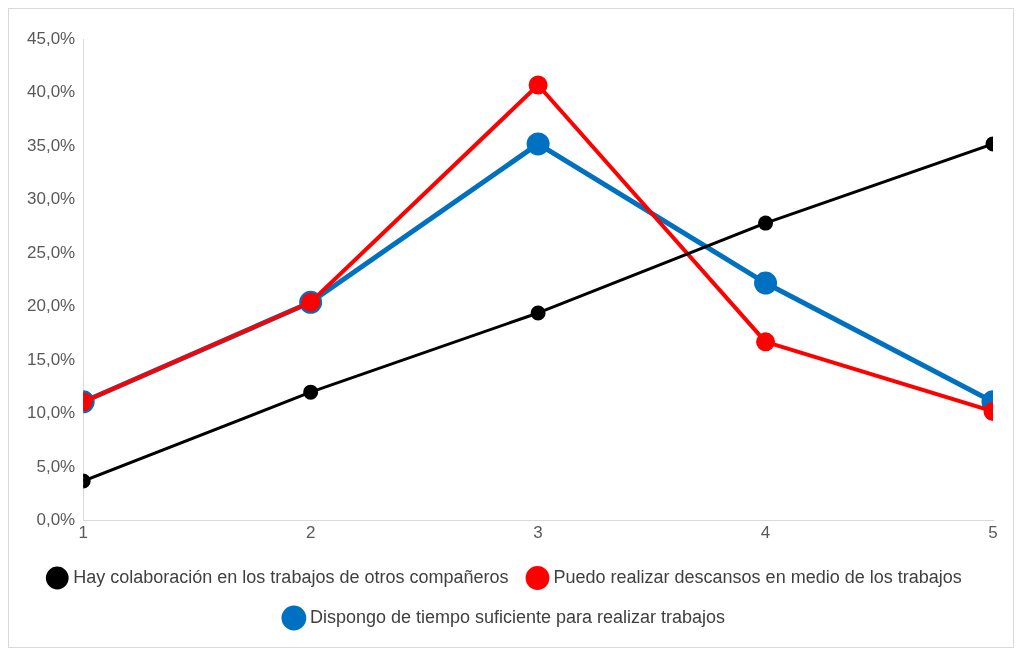 The image size is (1022, 655). Describe the element at coordinates (51, 413) in the screenshot. I see `y-tick-label: 10,0%` at that location.